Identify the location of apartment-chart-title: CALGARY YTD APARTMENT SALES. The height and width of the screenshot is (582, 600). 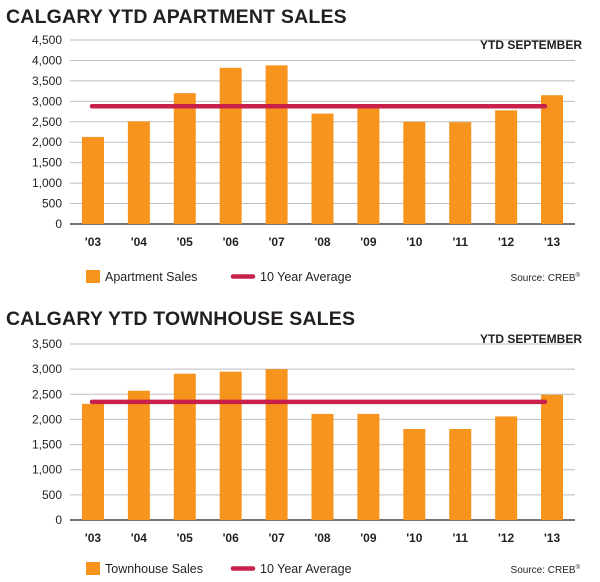
(176, 17).